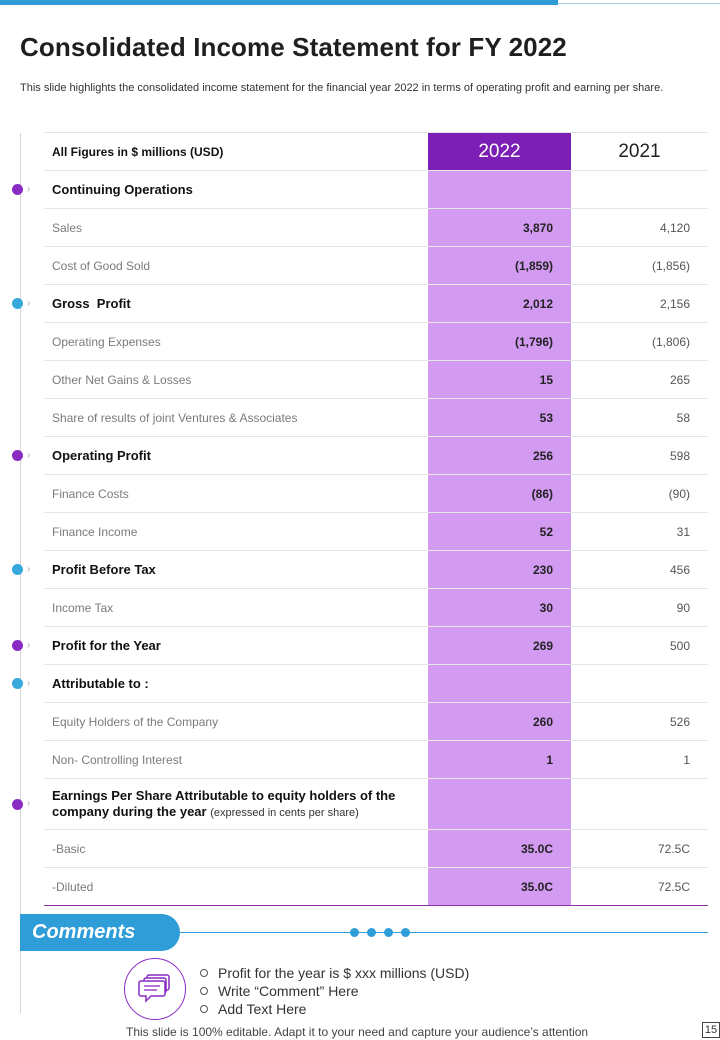  I want to click on row-label: Gross Profit, so click(91, 303).